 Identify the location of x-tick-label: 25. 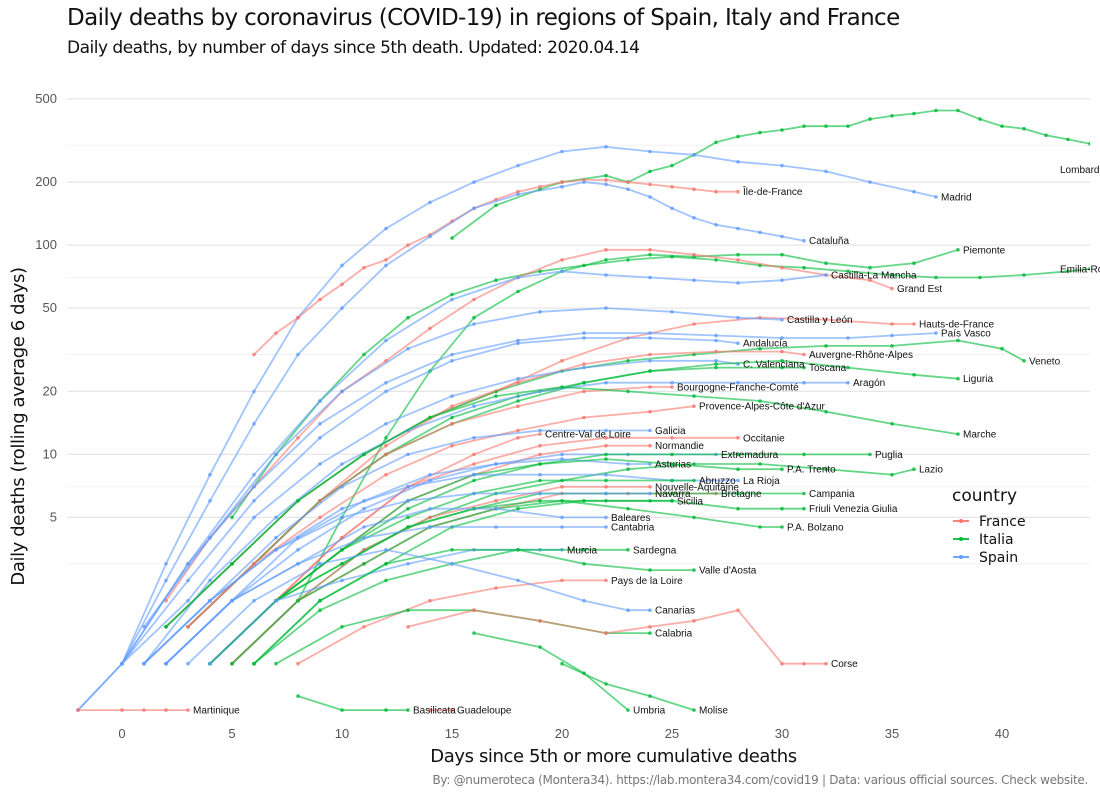
(672, 733).